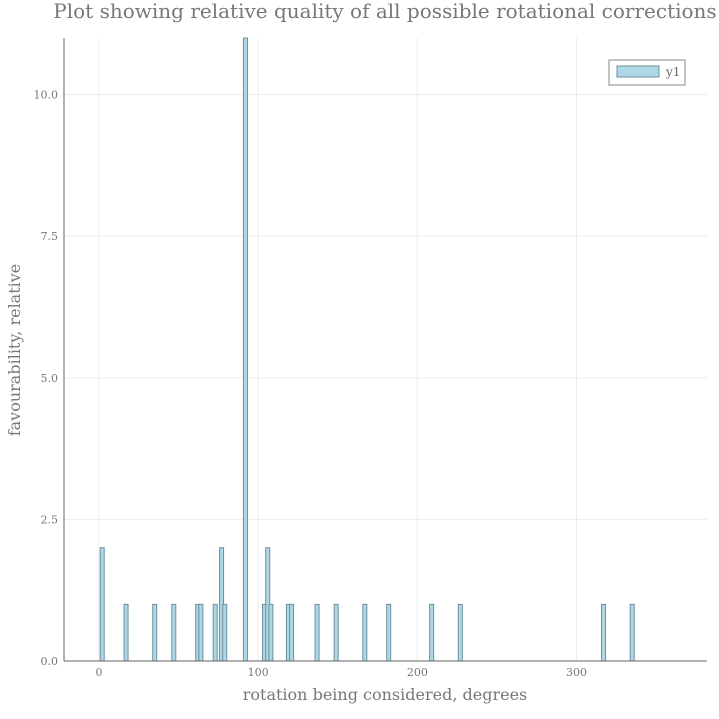 This screenshot has height=719, width=719. I want to click on legend: y1, so click(647, 72).